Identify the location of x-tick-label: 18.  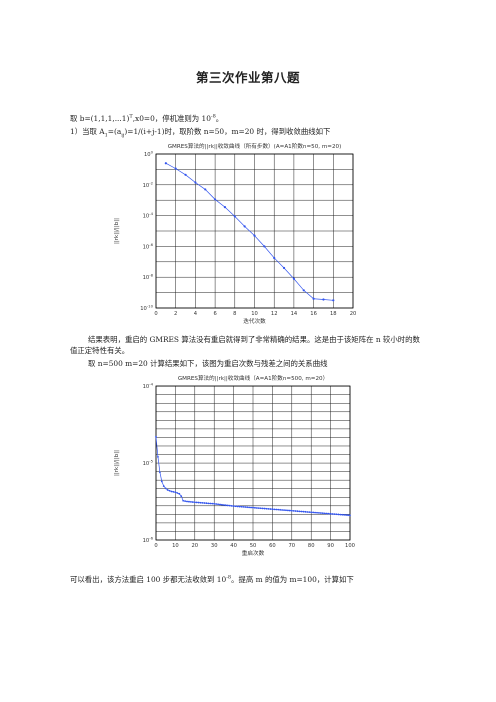
(333, 314).